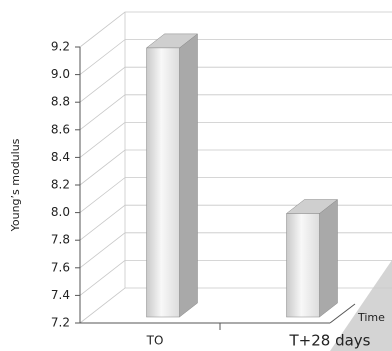  Describe the element at coordinates (60, 129) in the screenshot. I see `y-tick-label: 8.6` at that location.